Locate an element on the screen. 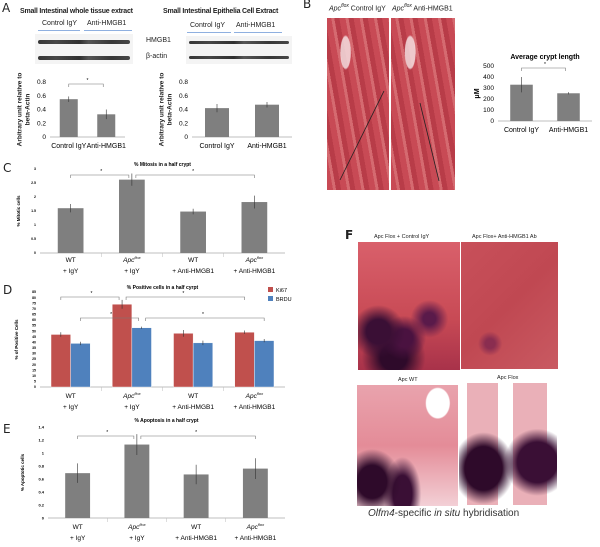 Image resolution: width=600 pixels, height=547 pixels. y-tick-label: 1.5 is located at coordinates (33, 211).